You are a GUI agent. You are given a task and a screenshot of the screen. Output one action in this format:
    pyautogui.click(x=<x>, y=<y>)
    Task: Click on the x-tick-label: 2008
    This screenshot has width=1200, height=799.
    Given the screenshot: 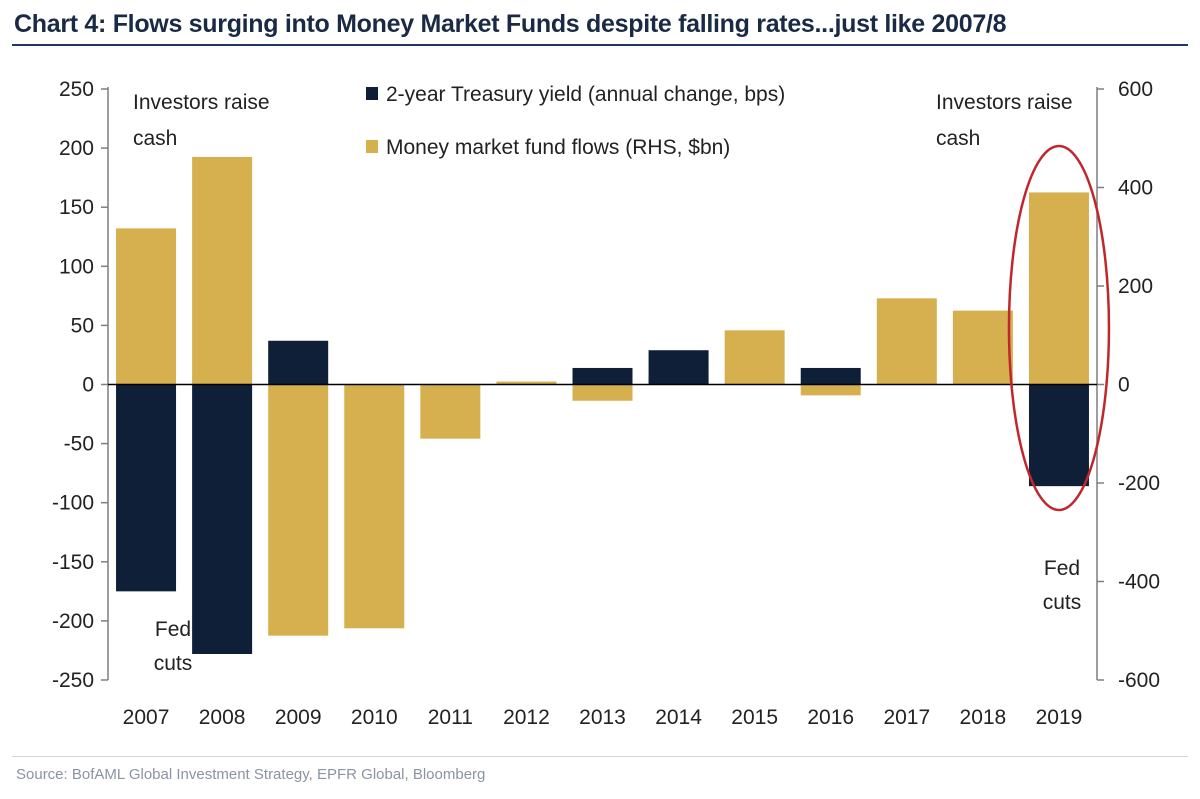 What is the action you would take?
    pyautogui.click(x=222, y=717)
    